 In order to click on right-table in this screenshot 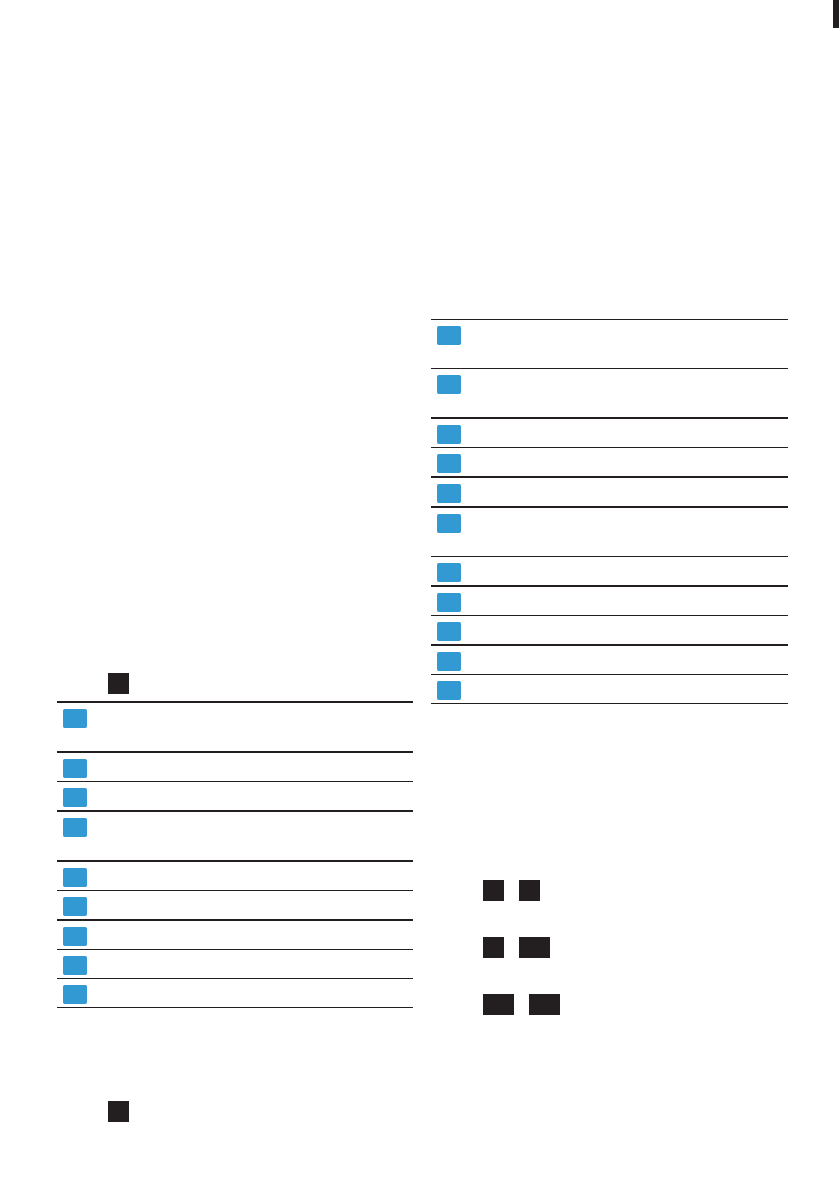, I will do `click(609, 511)`.